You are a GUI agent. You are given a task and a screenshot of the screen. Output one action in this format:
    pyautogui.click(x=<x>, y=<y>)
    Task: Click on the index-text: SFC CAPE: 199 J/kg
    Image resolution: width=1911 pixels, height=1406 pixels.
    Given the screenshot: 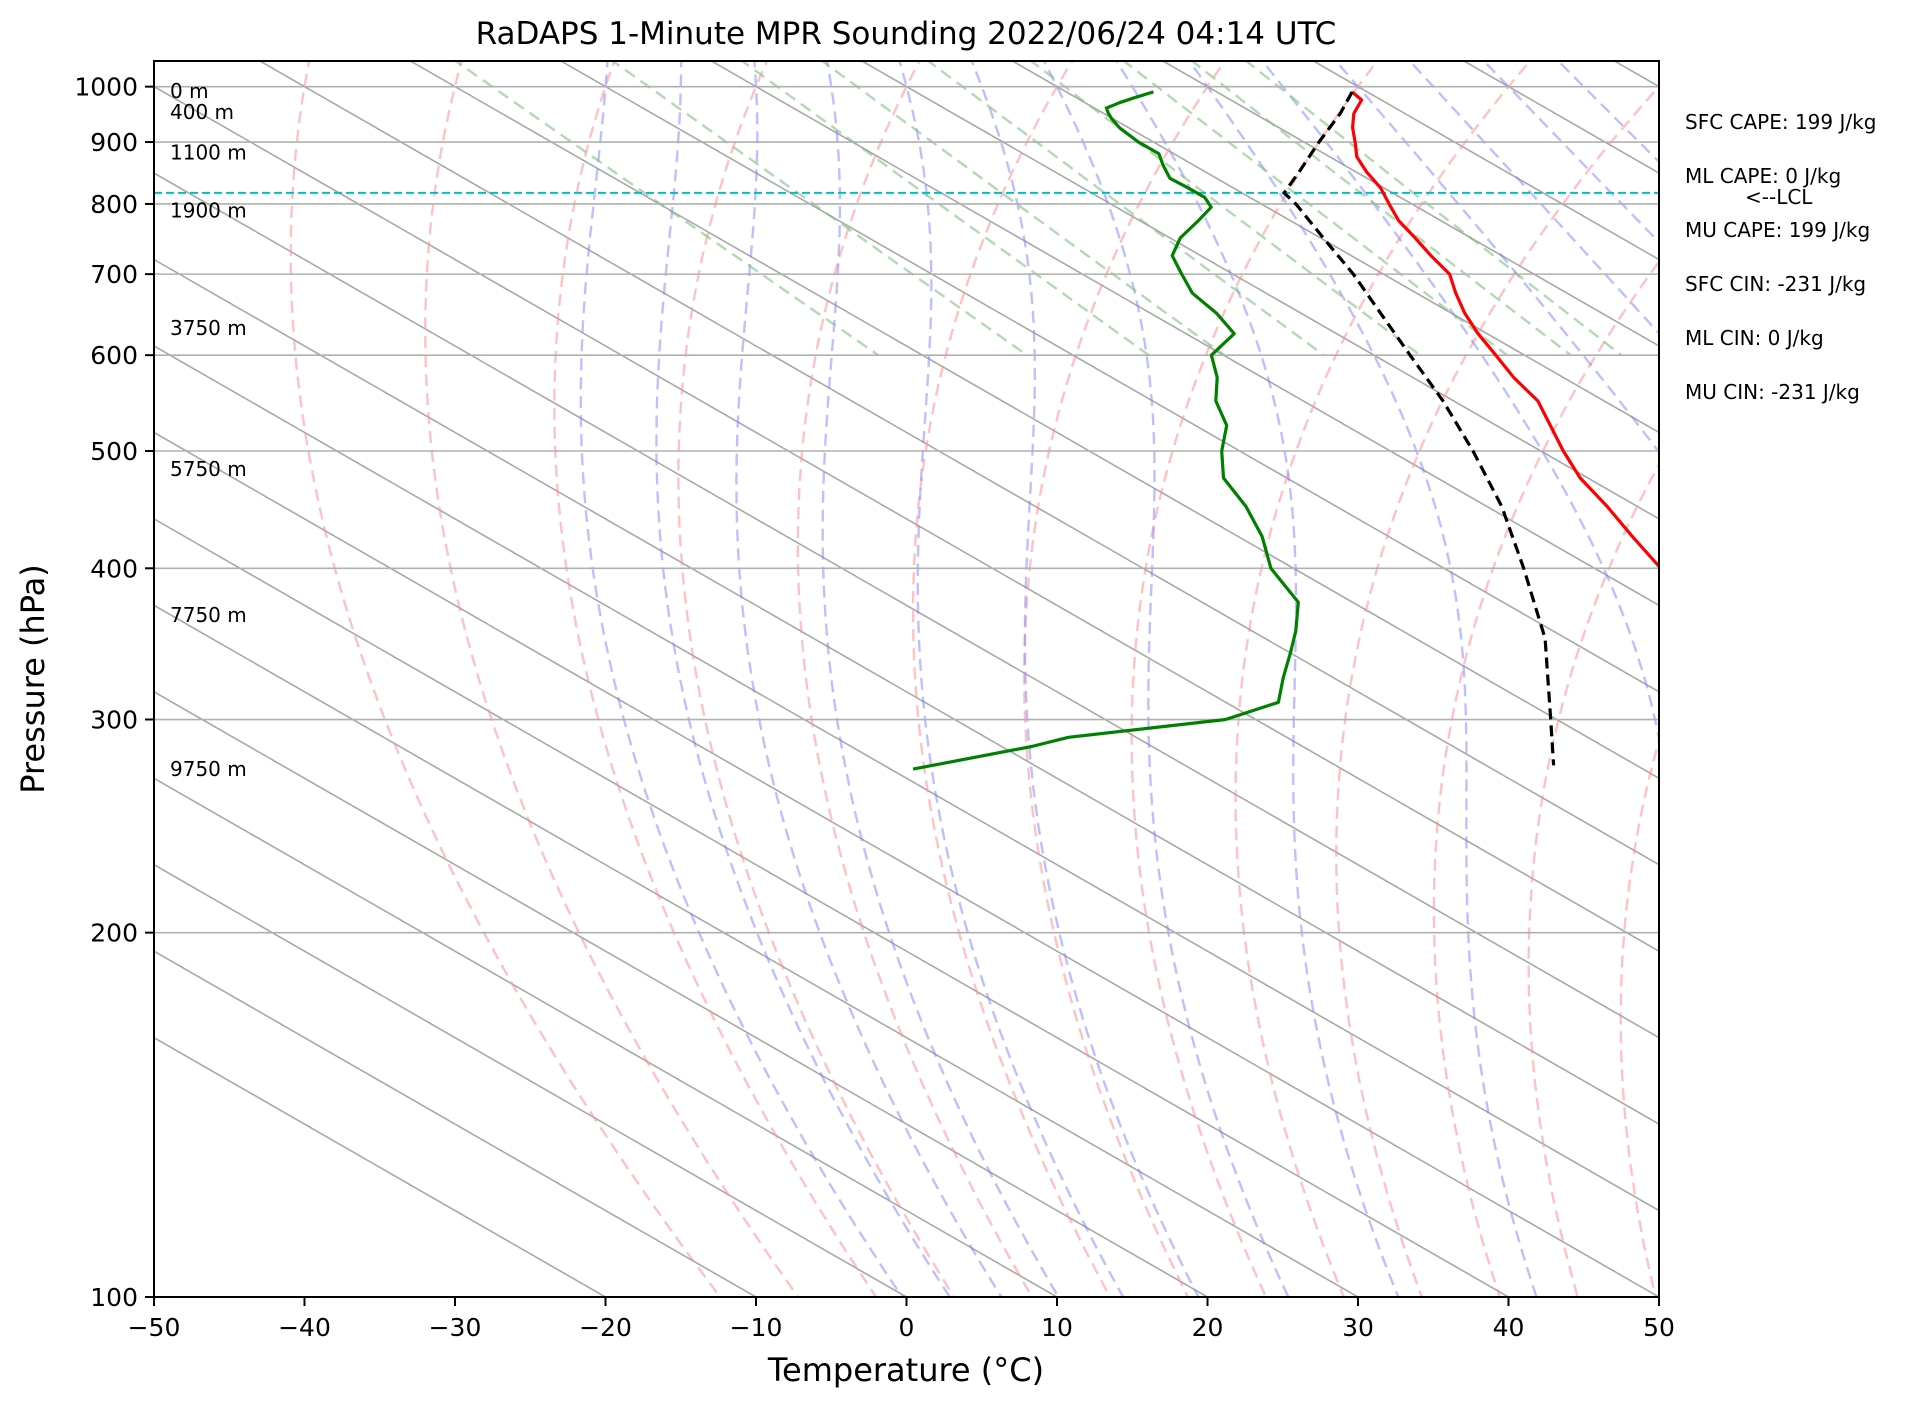 What is the action you would take?
    pyautogui.click(x=1780, y=122)
    